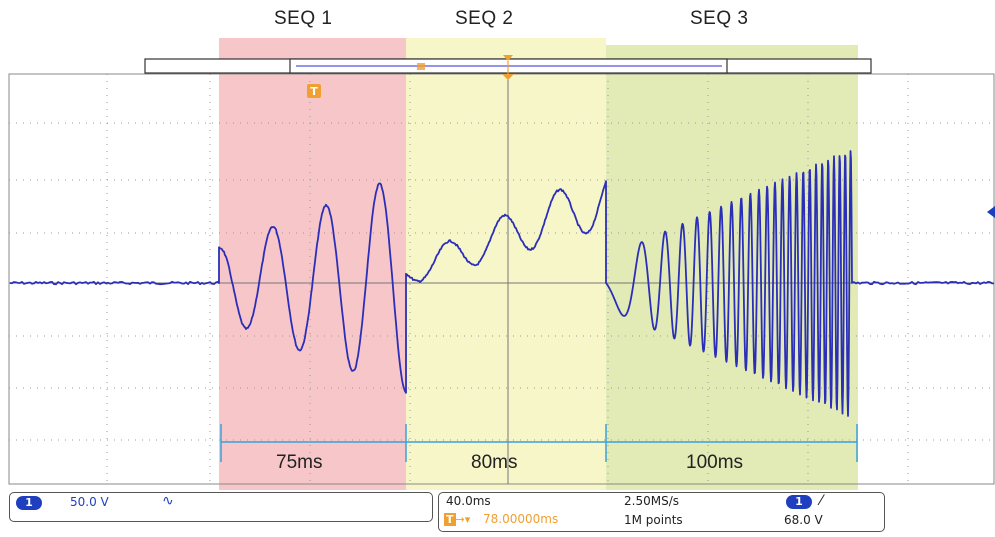 The width and height of the screenshot is (995, 537). Describe the element at coordinates (168, 501) in the screenshot. I see `ac-coupling-icon: ∿` at that location.